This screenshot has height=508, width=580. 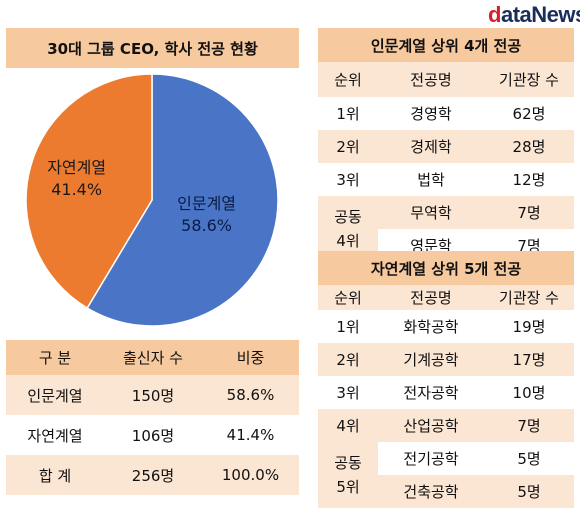 I want to click on cell-rank: 4위, so click(x=348, y=426).